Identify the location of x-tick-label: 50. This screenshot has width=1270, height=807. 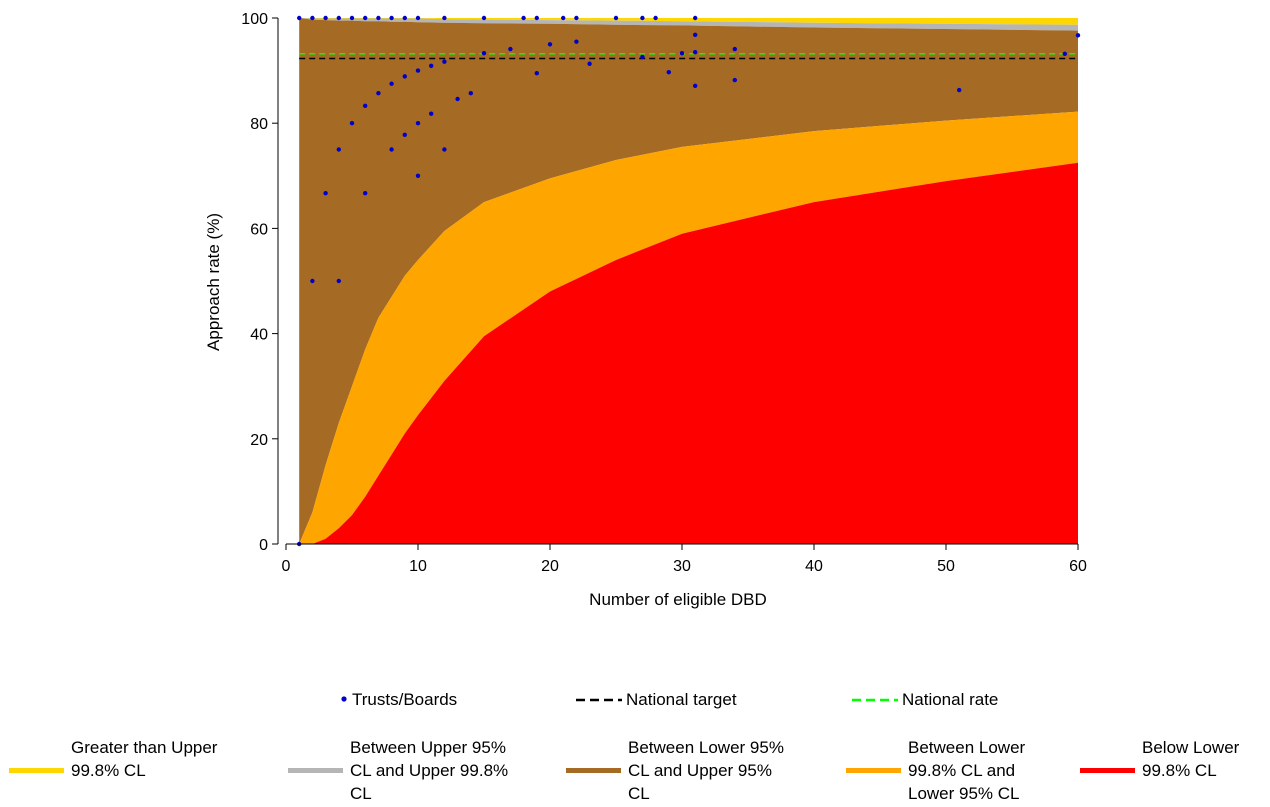
(946, 566).